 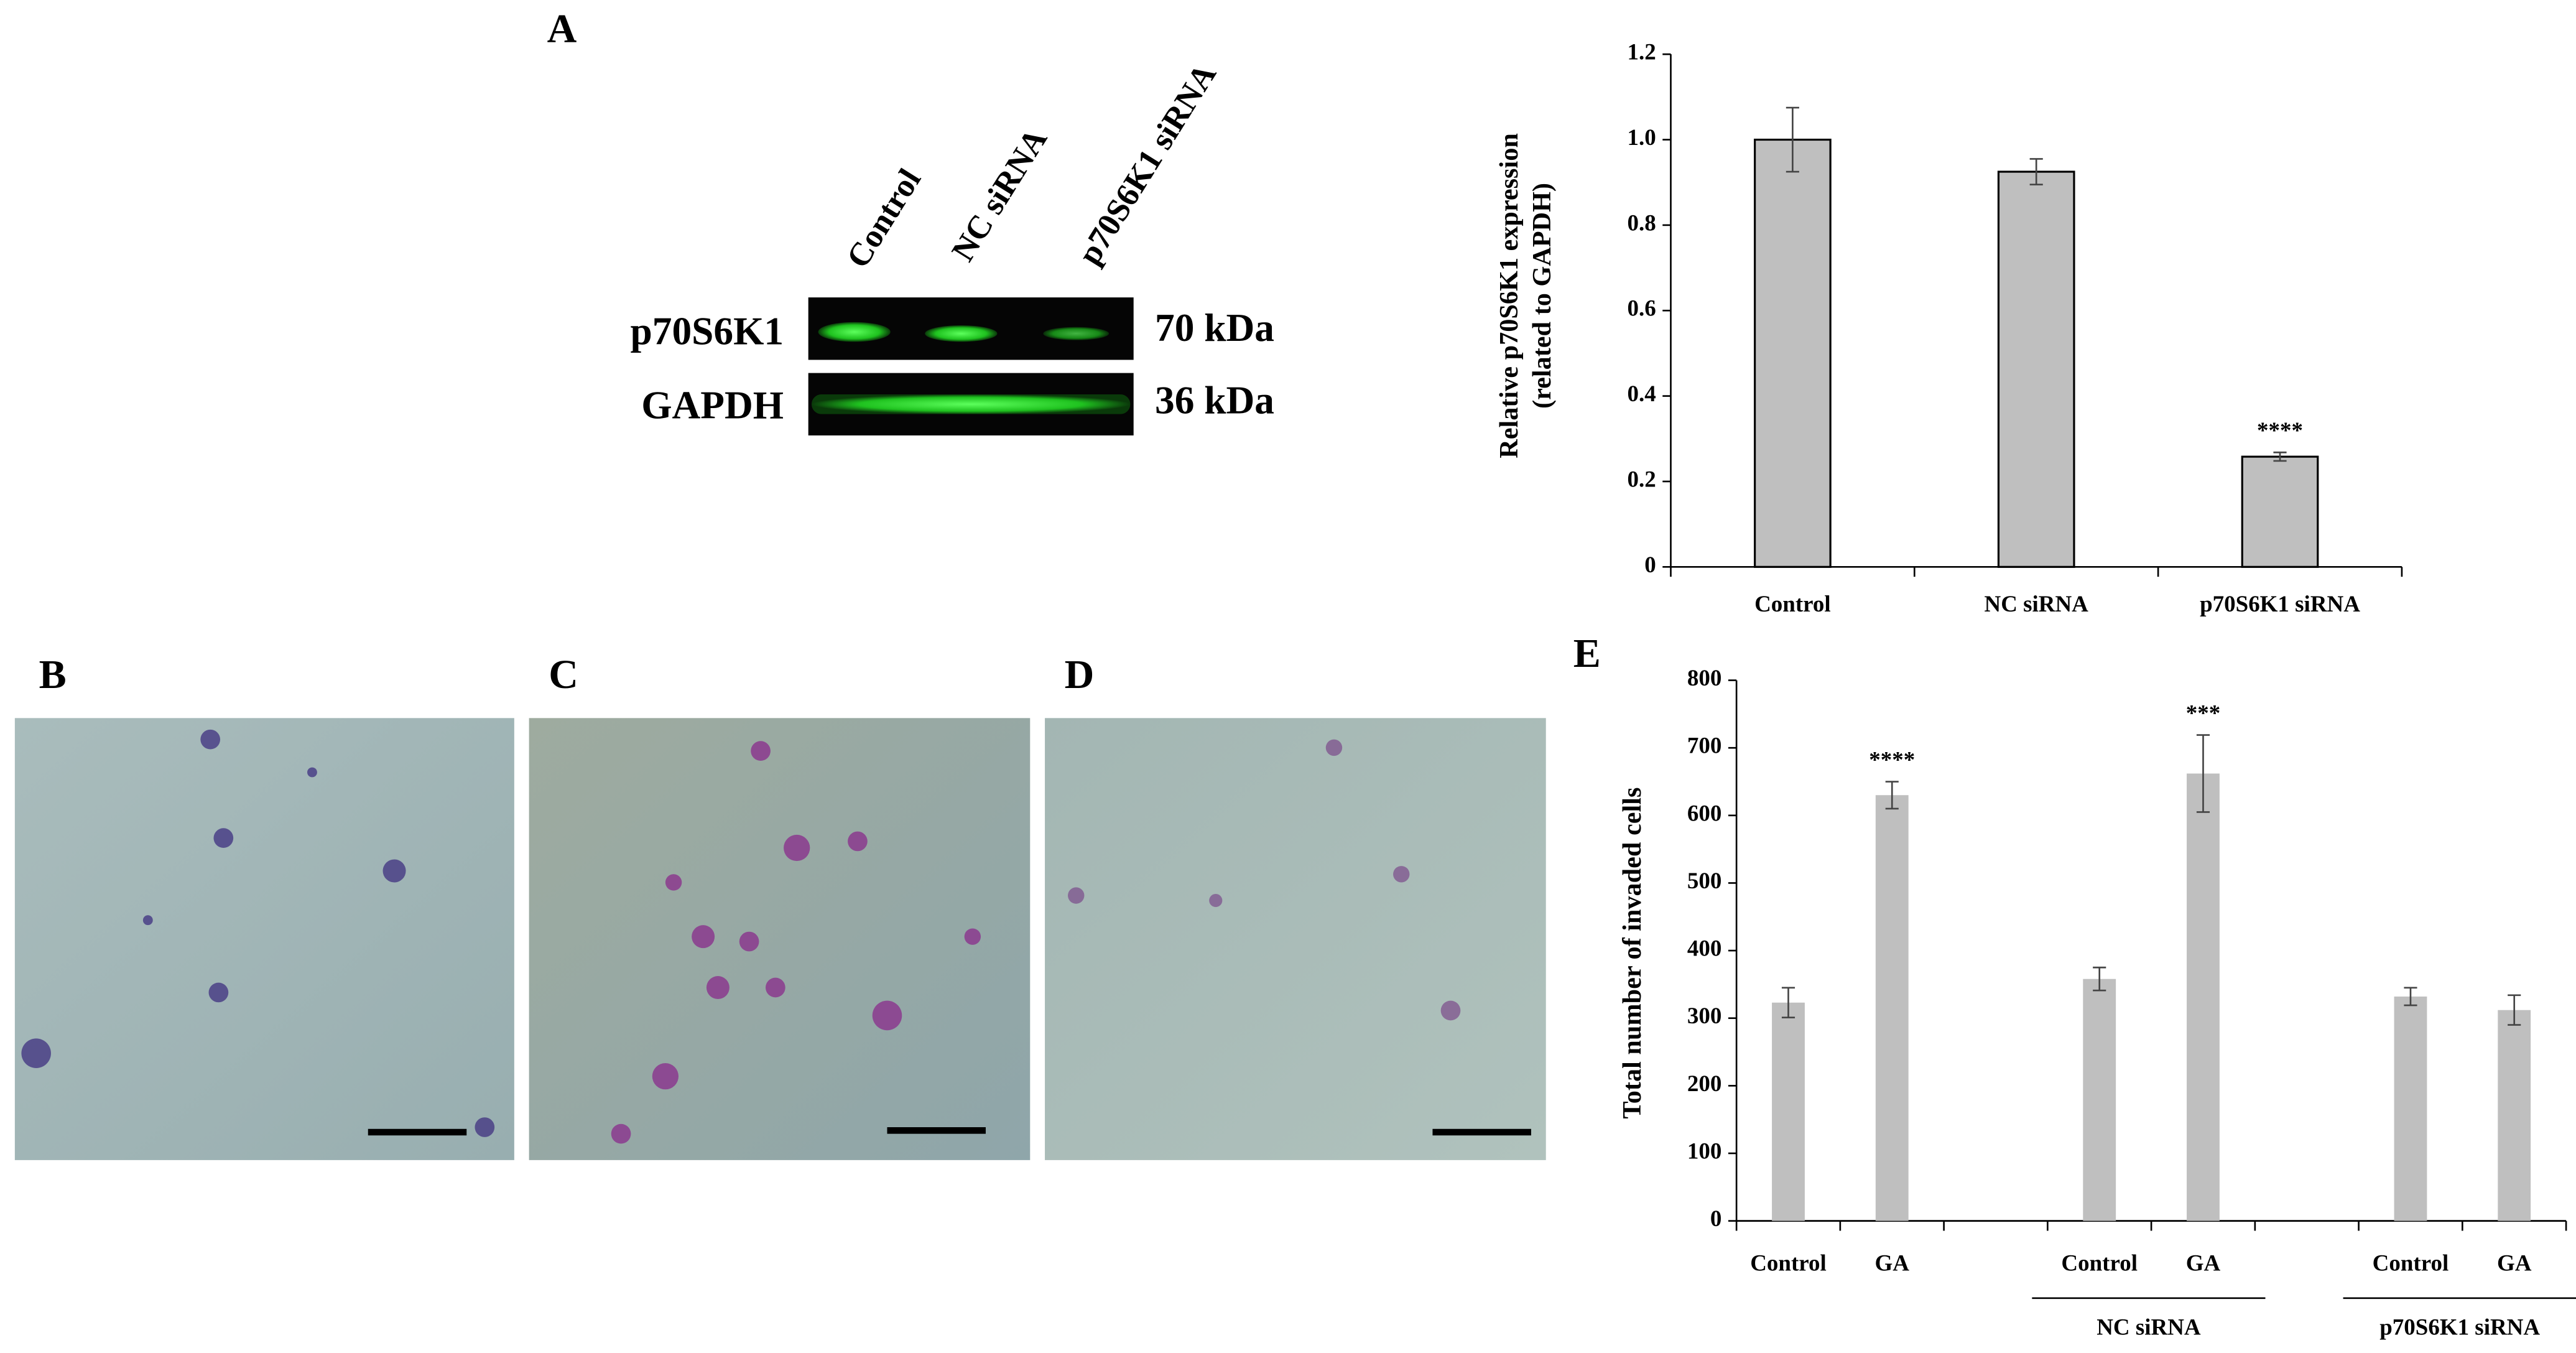 I want to click on panel-label: A, so click(x=562, y=29).